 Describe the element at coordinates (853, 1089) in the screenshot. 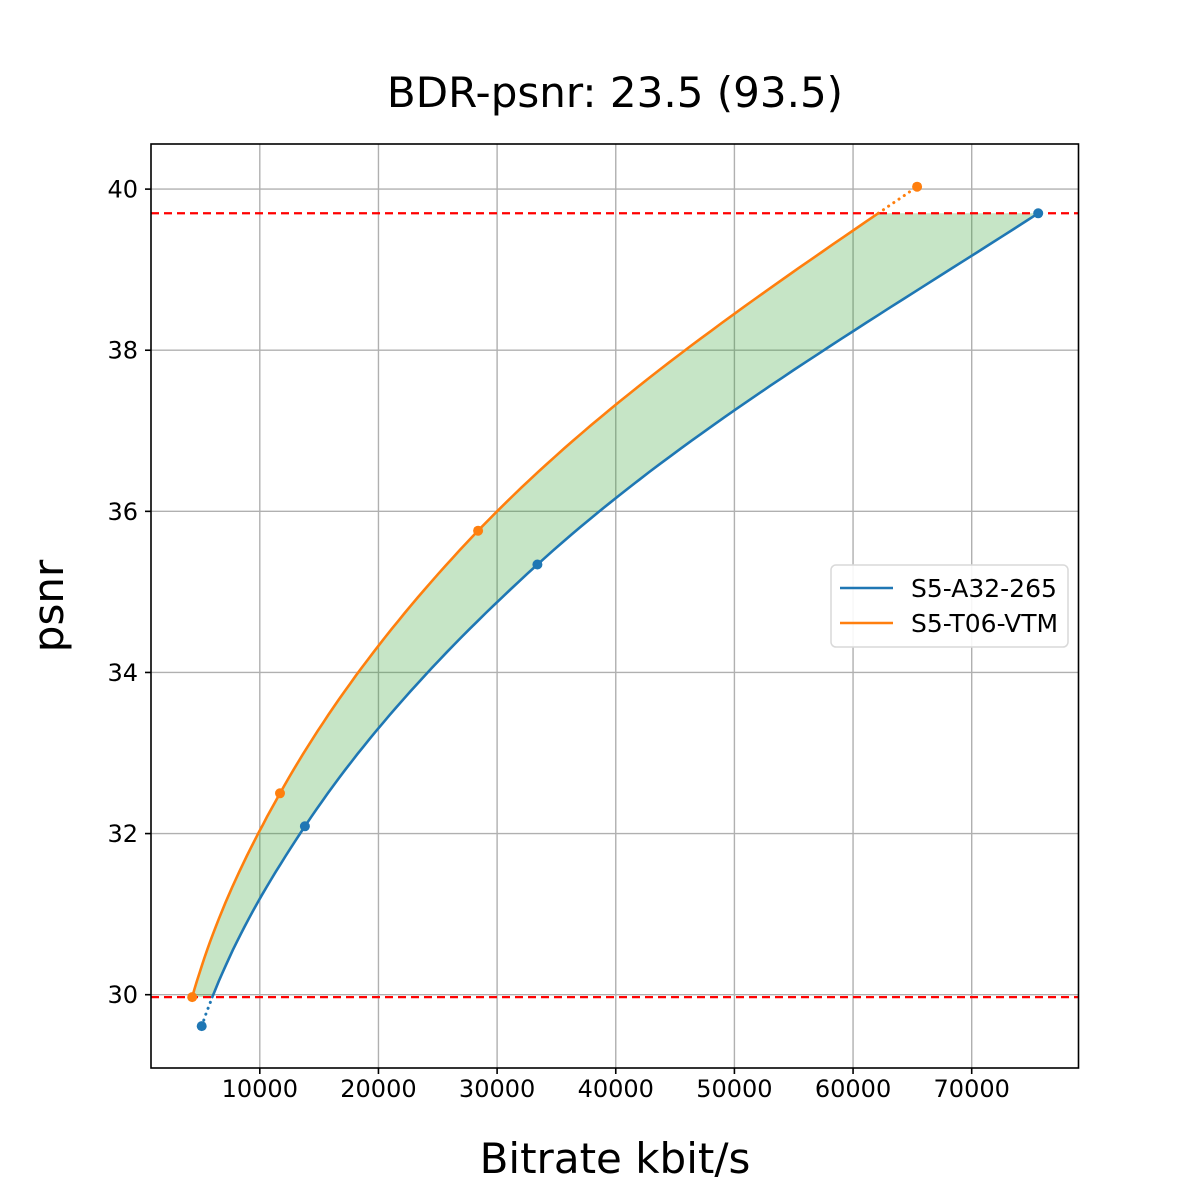

I see `x-tick-label-60000: 60000` at that location.